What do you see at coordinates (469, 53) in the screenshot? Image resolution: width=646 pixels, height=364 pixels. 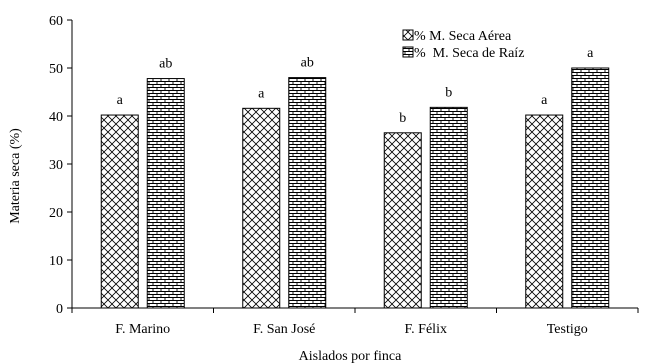 I see `legend-label-raiz: % M. Seca de Raíz` at bounding box center [469, 53].